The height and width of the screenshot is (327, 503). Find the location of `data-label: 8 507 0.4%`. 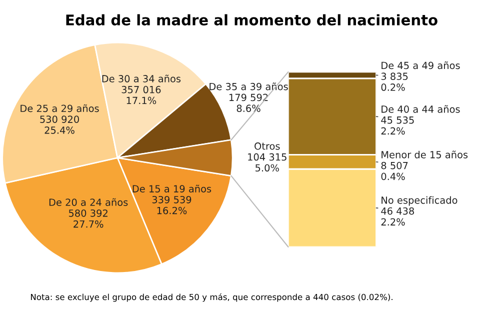

data-label: 8 507 0.4% is located at coordinates (394, 171).